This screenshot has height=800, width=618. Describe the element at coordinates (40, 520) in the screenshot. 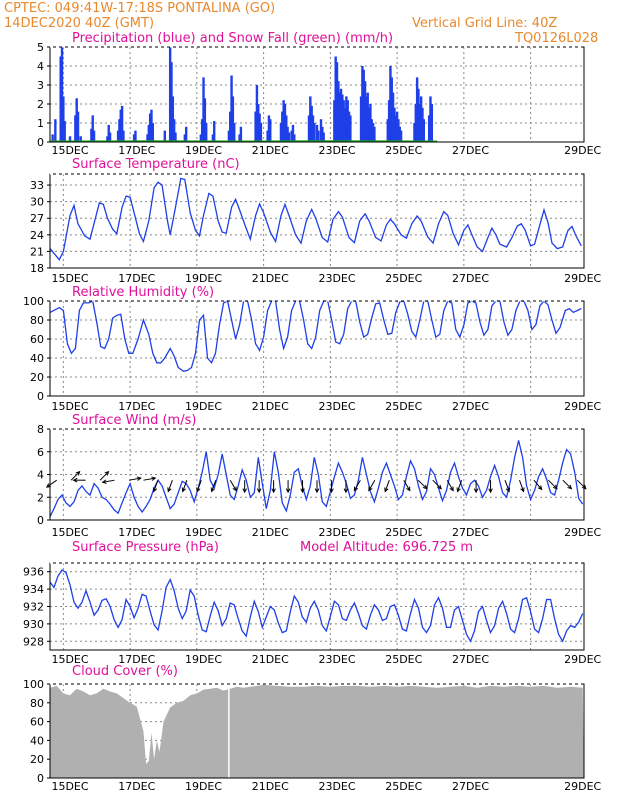

I see `wind-ytick: 0` at that location.